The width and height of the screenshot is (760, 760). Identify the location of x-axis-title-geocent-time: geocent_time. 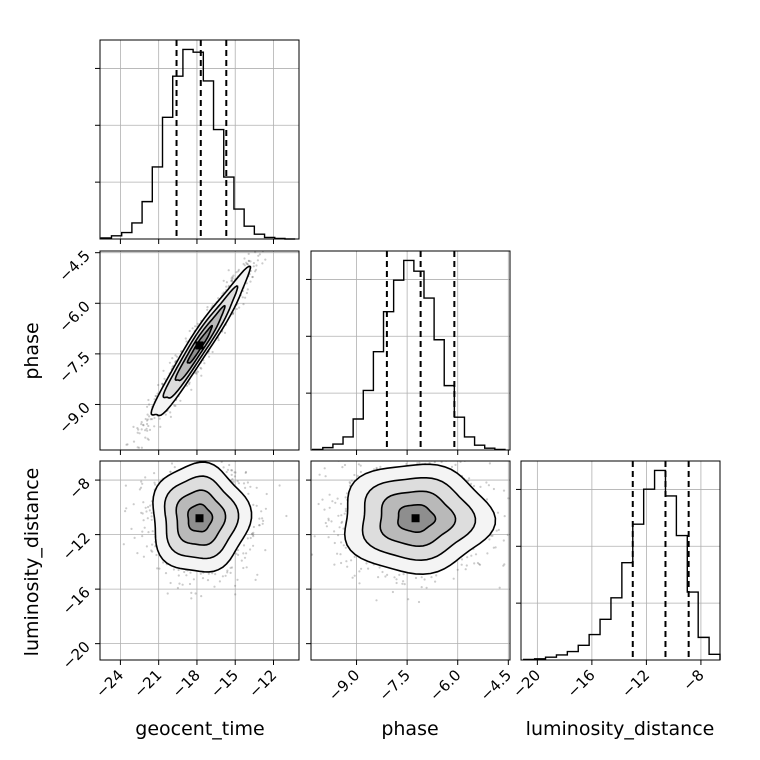
(199, 729).